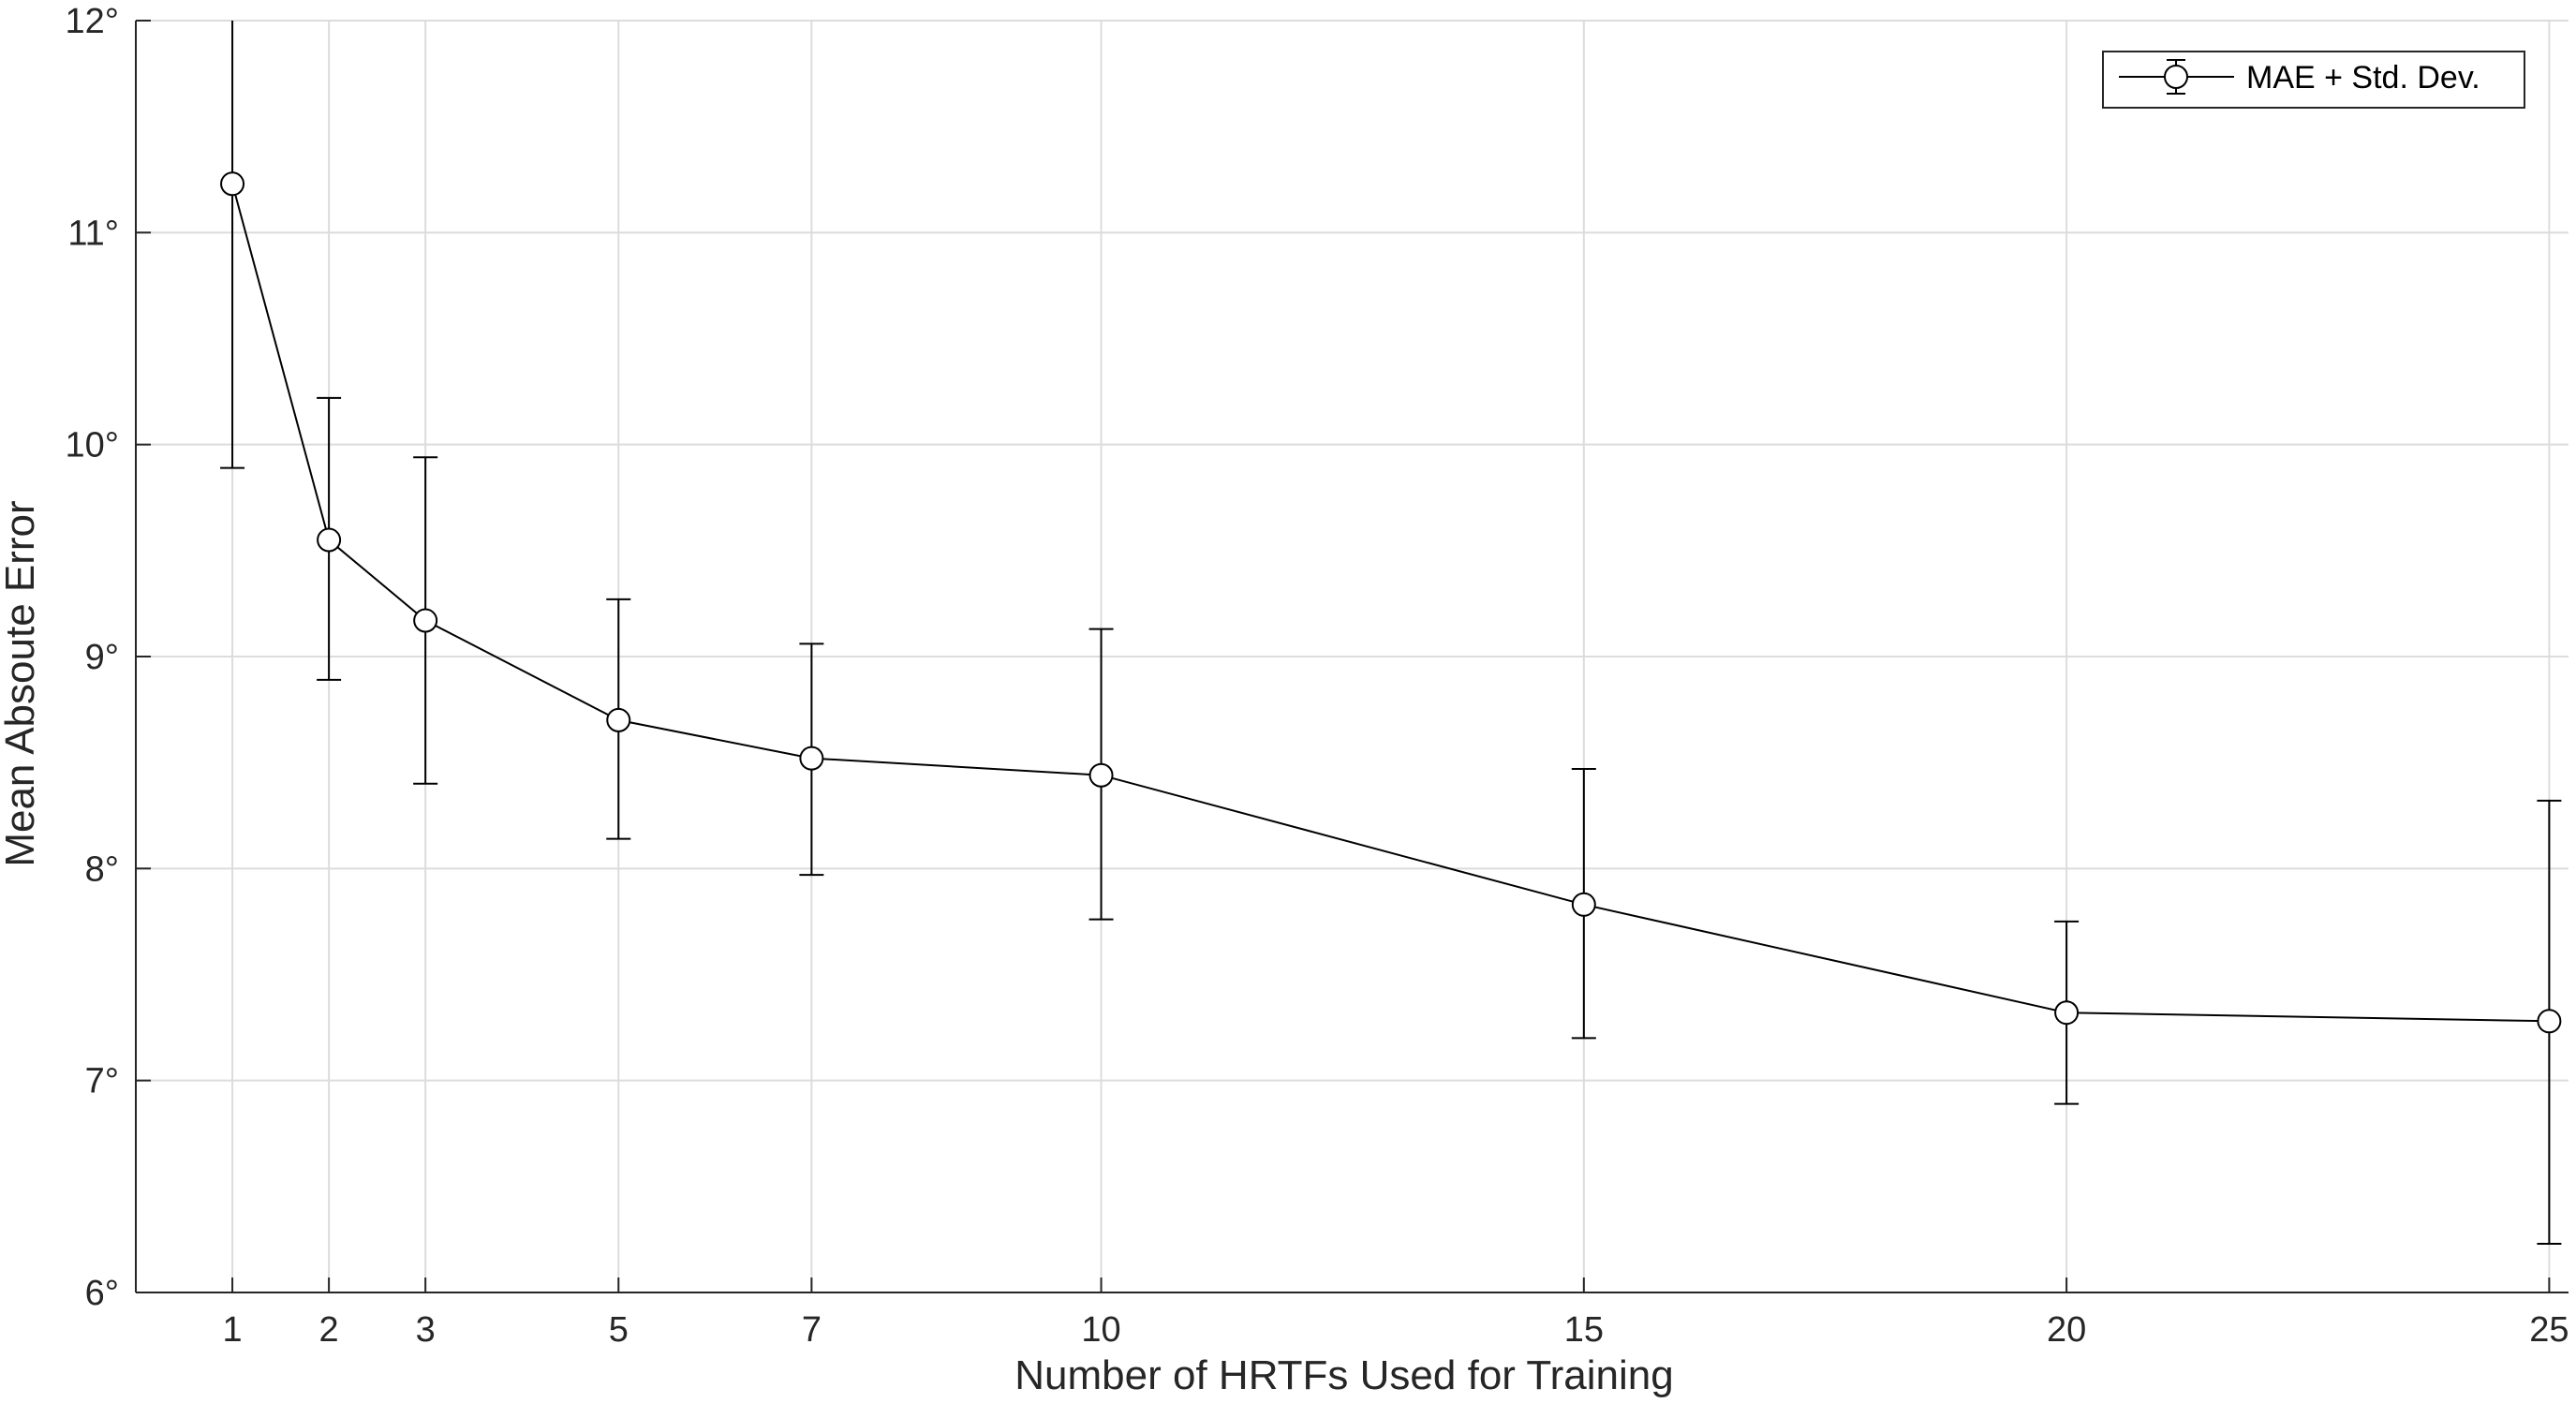 This screenshot has width=2576, height=1403. What do you see at coordinates (1101, 1330) in the screenshot?
I see `x-tick-label: 10` at bounding box center [1101, 1330].